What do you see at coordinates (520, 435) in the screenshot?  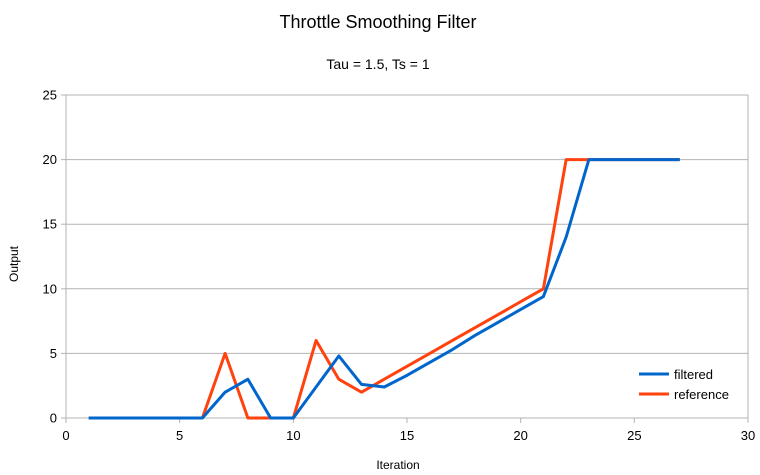 I see `x-tick-label: 20` at bounding box center [520, 435].